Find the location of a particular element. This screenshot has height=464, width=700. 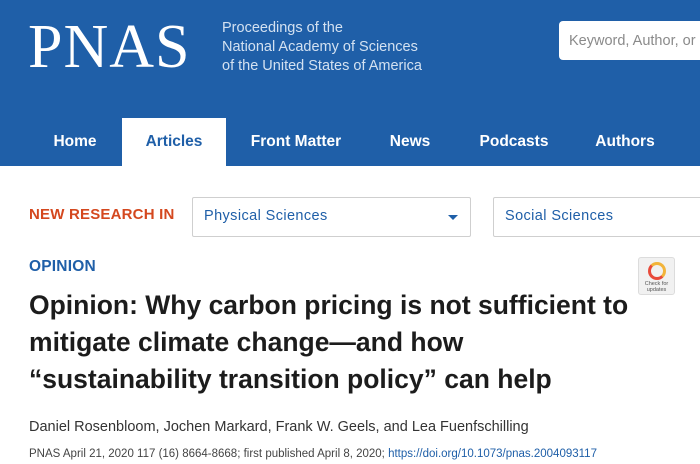

search-box is located at coordinates (629, 40).